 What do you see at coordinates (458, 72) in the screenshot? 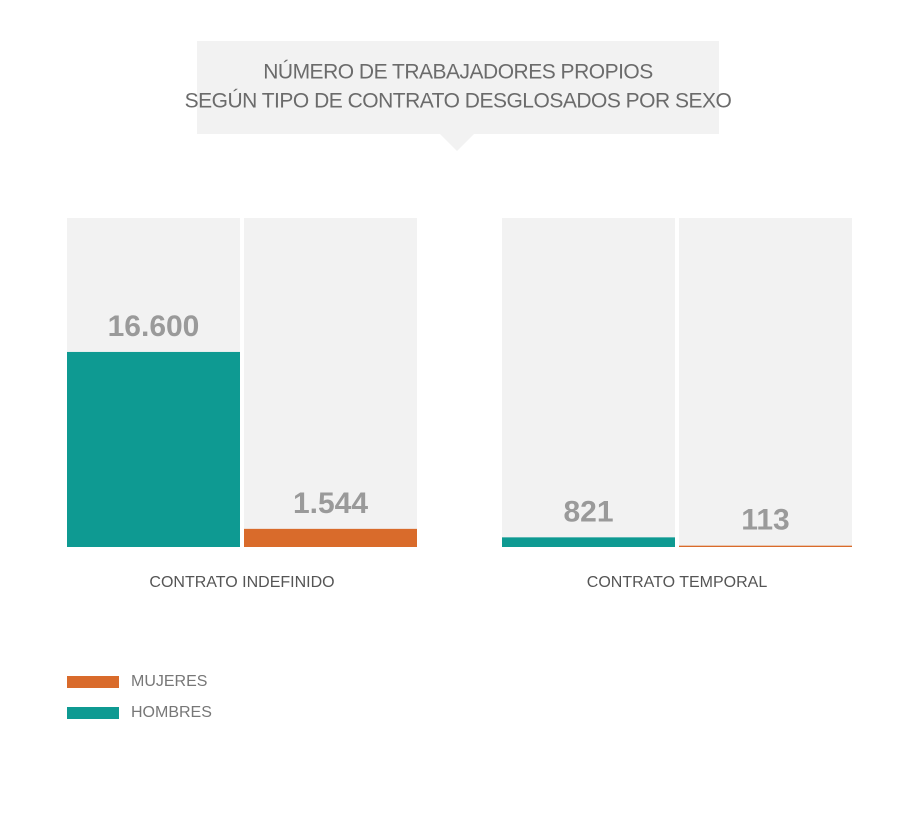
I see `chart-title: NÚMERO DE TRABAJADORES PROPIOS` at bounding box center [458, 72].